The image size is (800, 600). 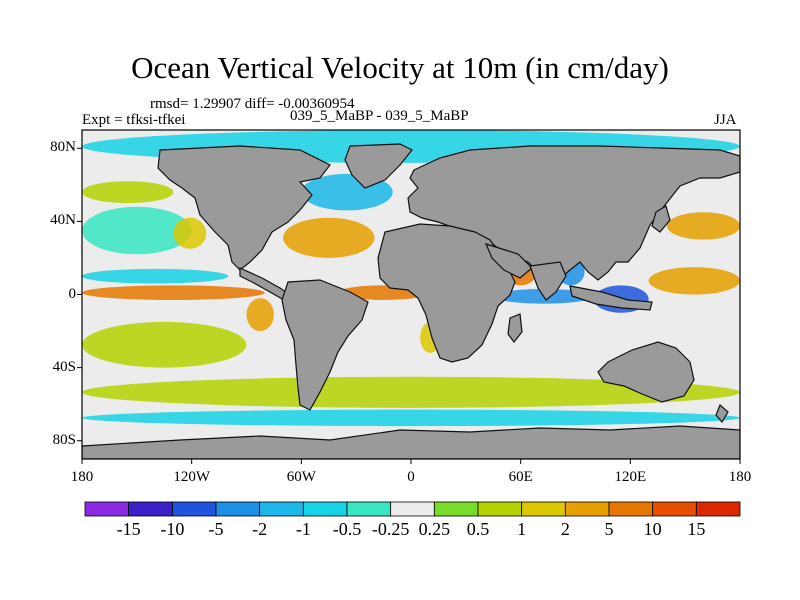 I want to click on lon-tick-label: 60E, so click(x=520, y=477).